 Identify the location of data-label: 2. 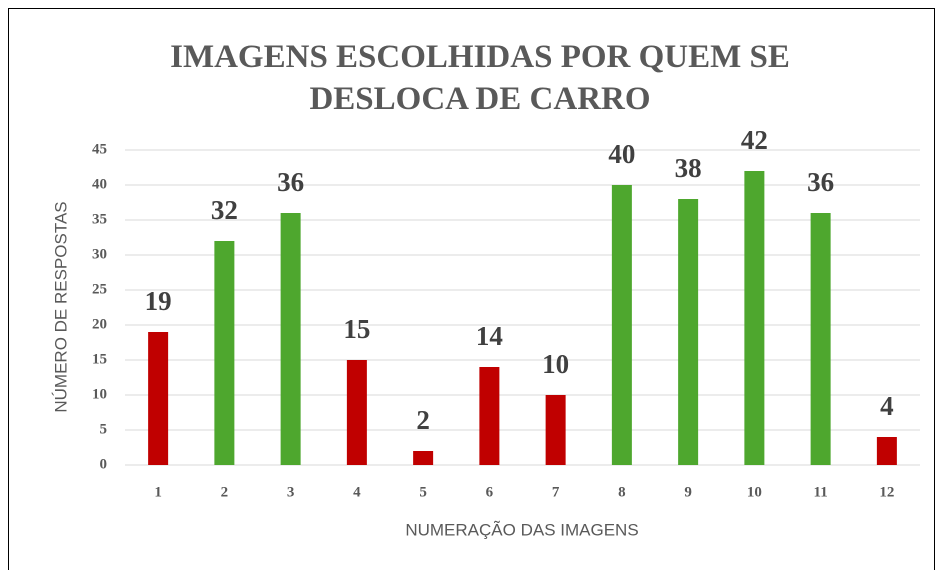
(423, 420).